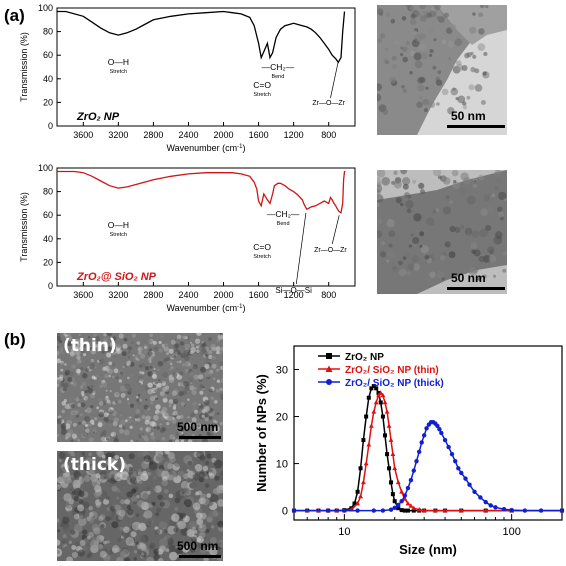  What do you see at coordinates (201, 192) in the screenshot?
I see `spectrum-line` at bounding box center [201, 192].